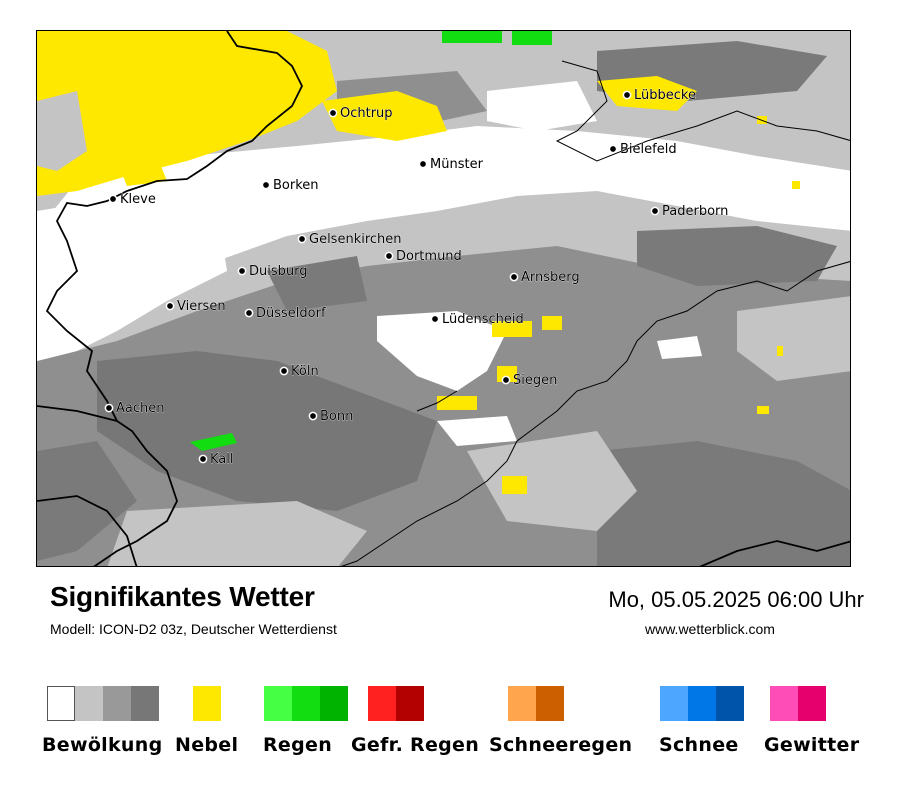  I want to click on legend-group: Regen, so click(305, 721).